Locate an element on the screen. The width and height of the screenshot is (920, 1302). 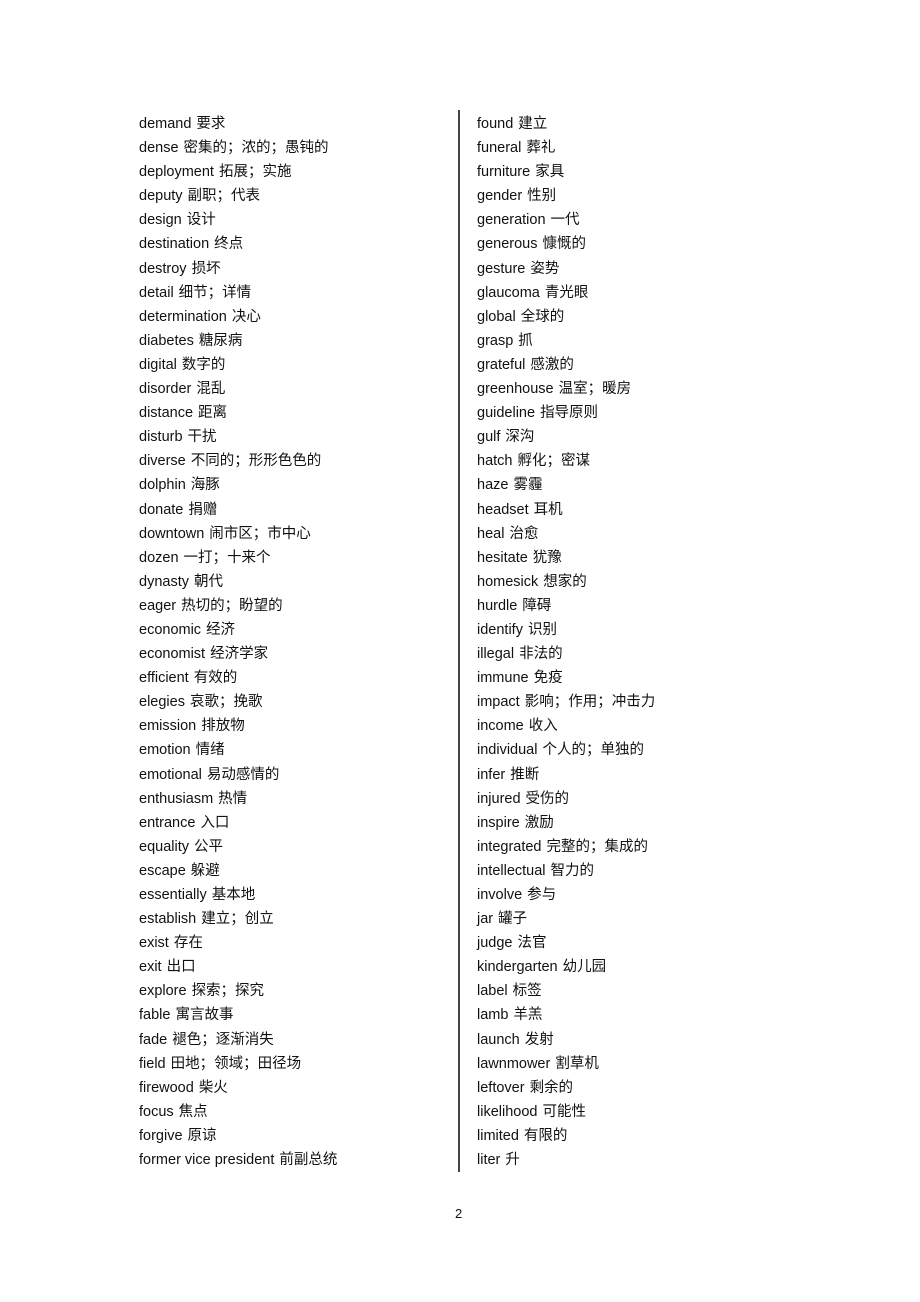
english-word: grateful is located at coordinates (501, 364).